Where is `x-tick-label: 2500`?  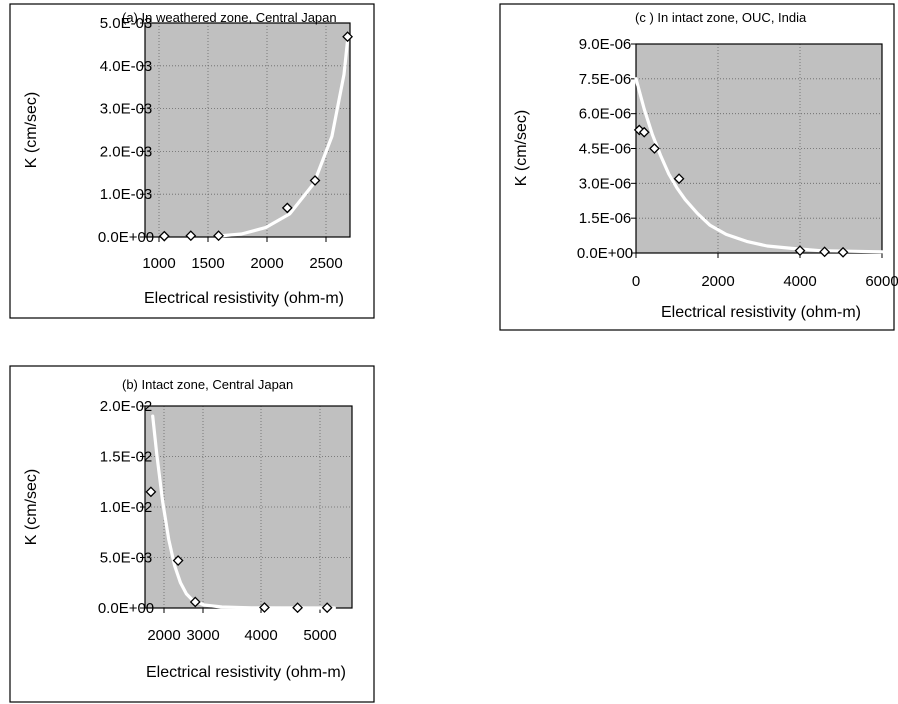
x-tick-label: 2500 is located at coordinates (325, 263).